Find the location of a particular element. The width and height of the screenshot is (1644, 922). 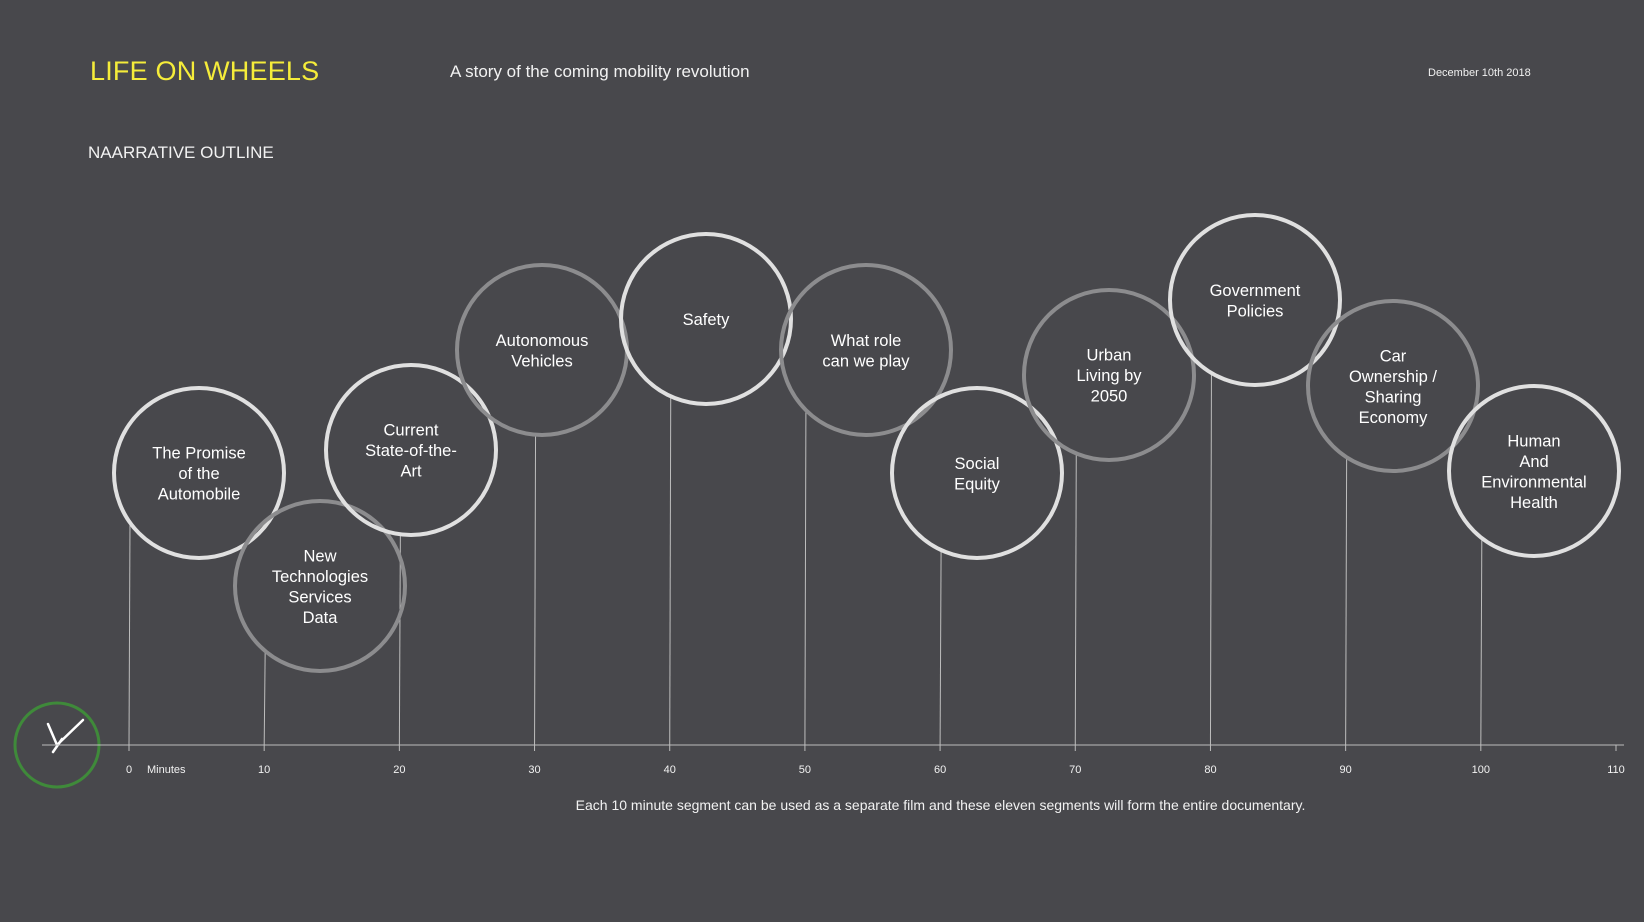

segment-label: can we play is located at coordinates (866, 361).